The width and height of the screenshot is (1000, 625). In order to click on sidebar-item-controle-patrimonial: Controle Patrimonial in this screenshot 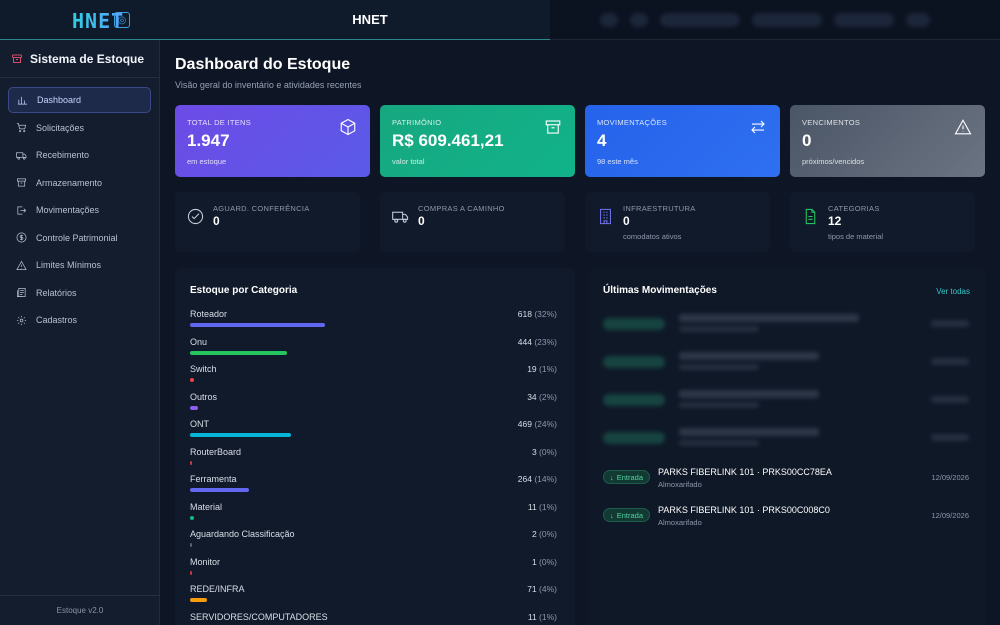, I will do `click(79, 238)`.